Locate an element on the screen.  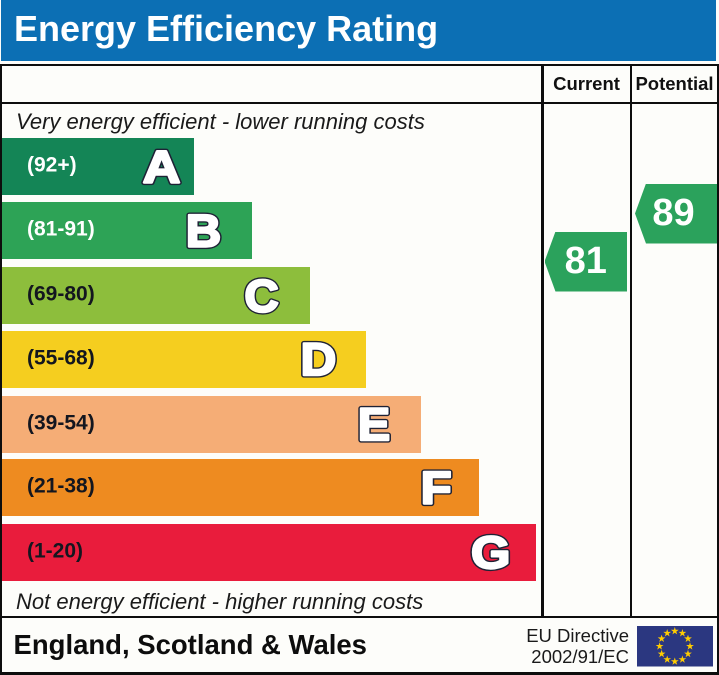
svg-text: C is located at coordinates (262, 295).